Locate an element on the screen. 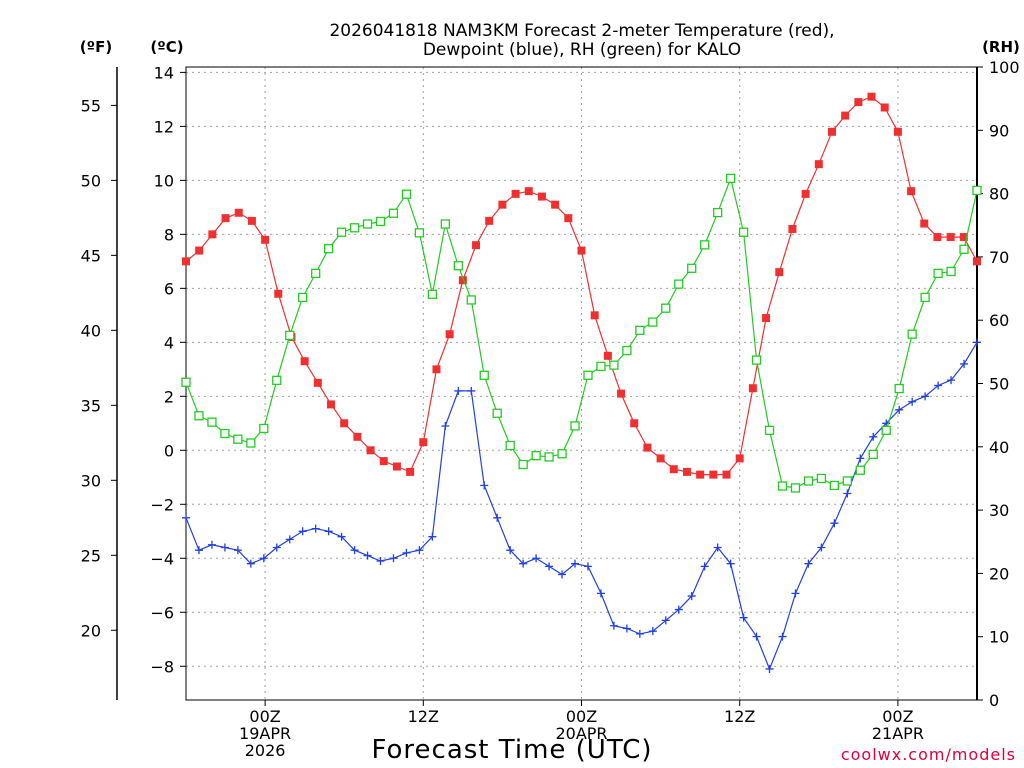  fahrenheit-tick-label: 20 is located at coordinates (91, 630).